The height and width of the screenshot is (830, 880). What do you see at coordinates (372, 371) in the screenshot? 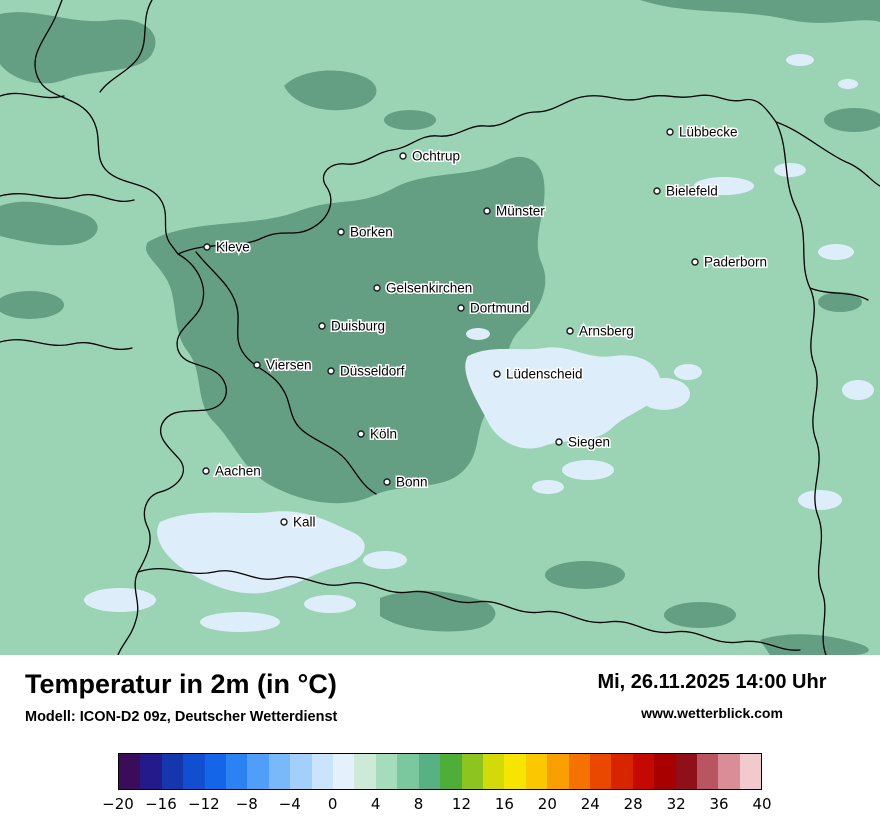
I see `city-label: Düsseldorf` at bounding box center [372, 371].